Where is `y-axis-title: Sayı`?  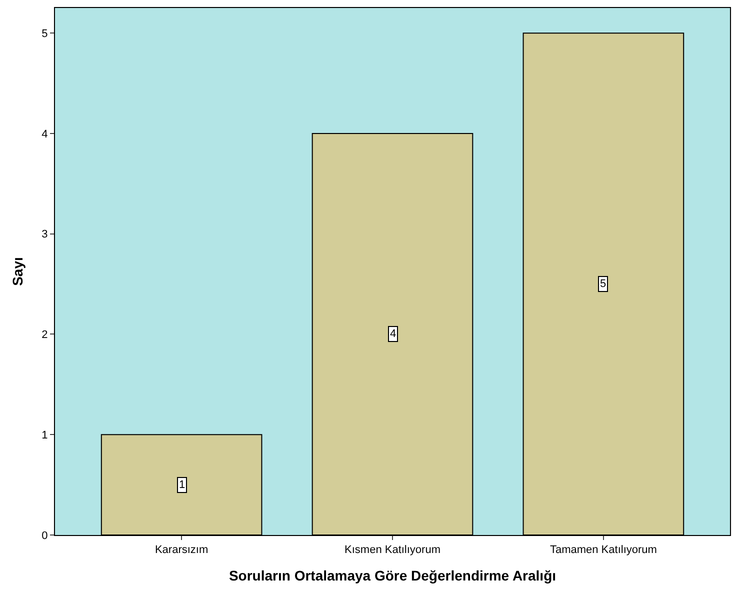
y-axis-title: Sayı is located at coordinates (17, 271).